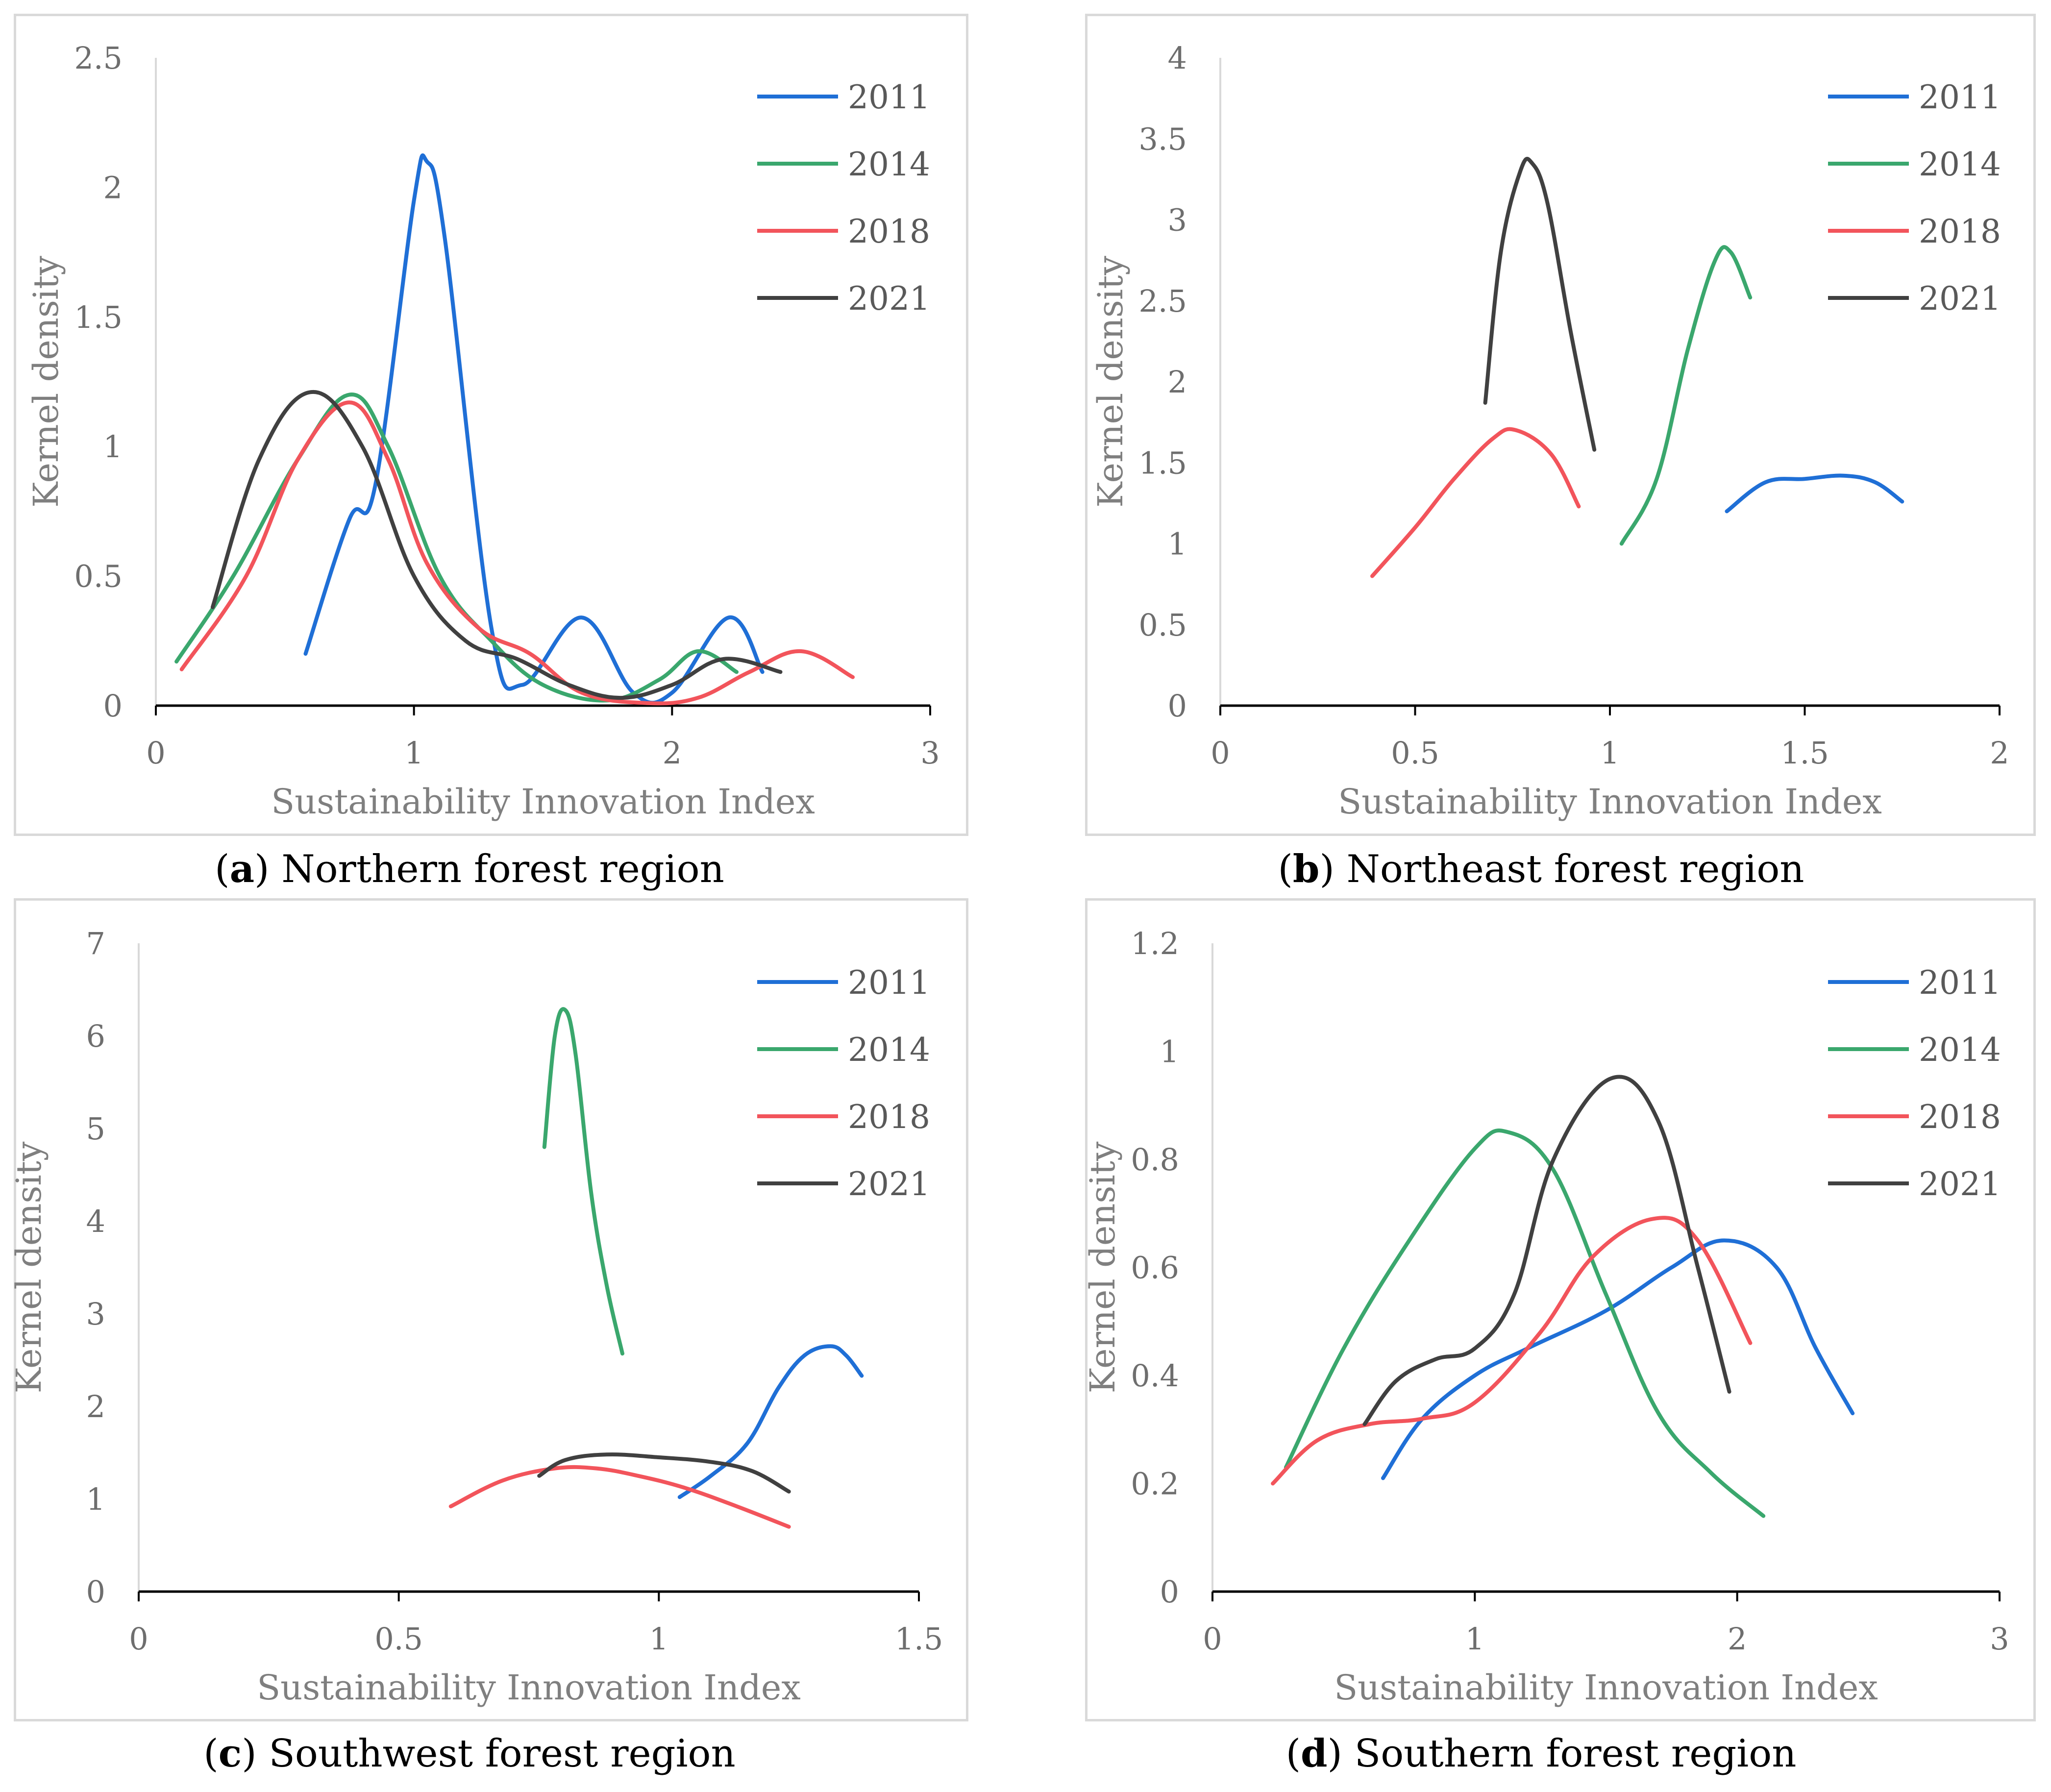 This screenshot has width=2051, height=1792. Describe the element at coordinates (503, 869) in the screenshot. I see `caption-text-a: Northern forest region` at that location.